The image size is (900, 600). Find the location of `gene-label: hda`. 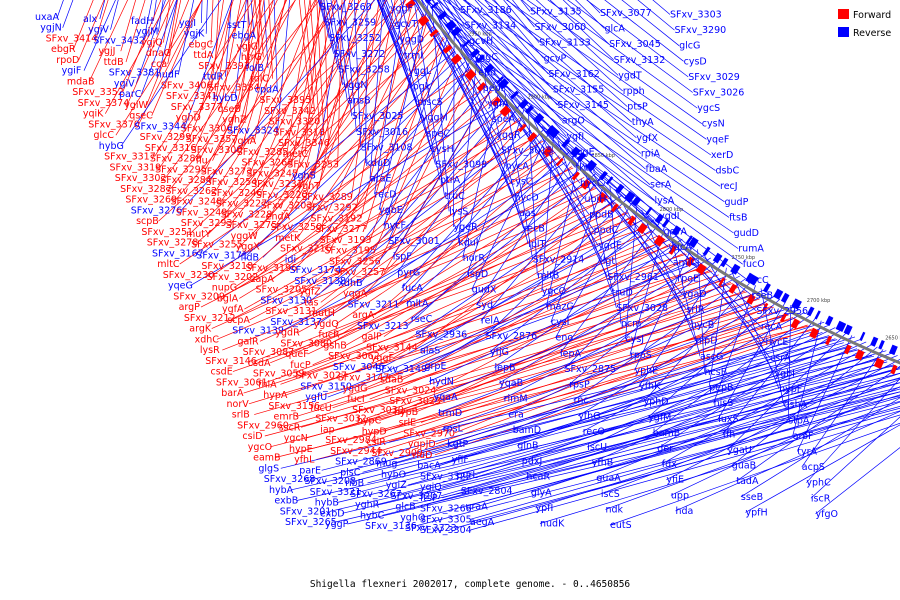

gene-label: hda is located at coordinates (685, 511).